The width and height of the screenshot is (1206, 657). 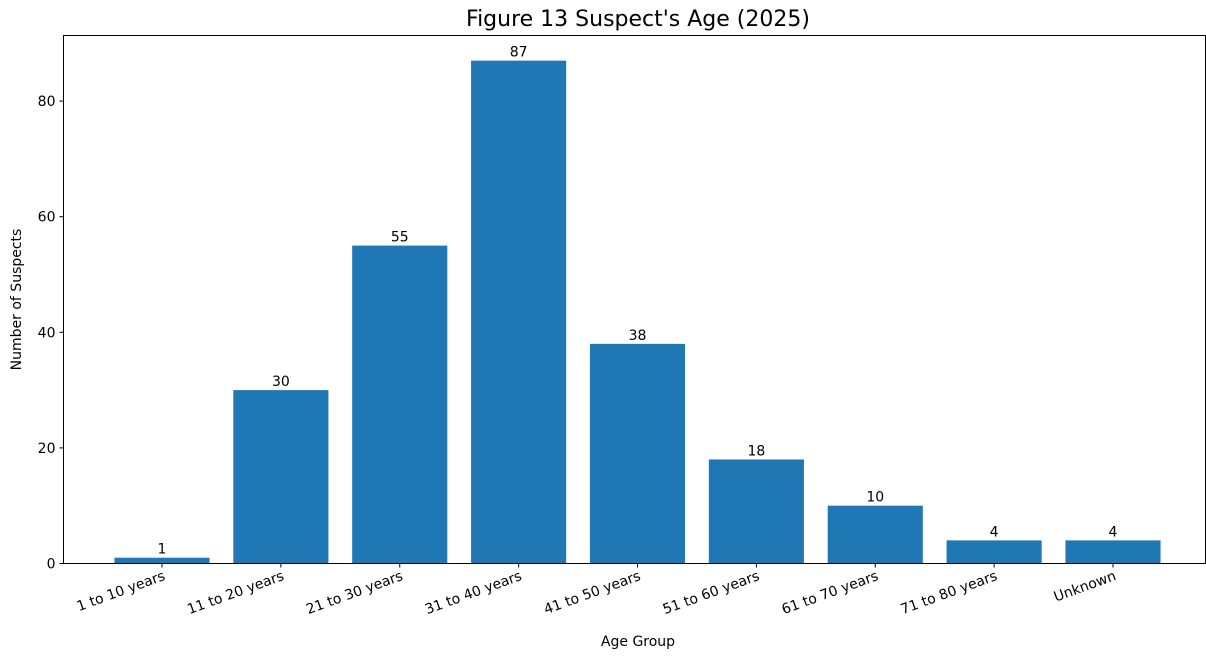 What do you see at coordinates (17, 300) in the screenshot?
I see `y-axis-label: Number of Suspects` at bounding box center [17, 300].